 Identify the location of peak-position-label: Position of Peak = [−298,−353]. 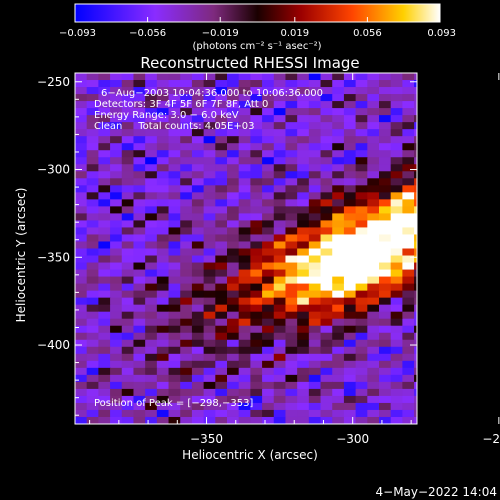
(173, 403).